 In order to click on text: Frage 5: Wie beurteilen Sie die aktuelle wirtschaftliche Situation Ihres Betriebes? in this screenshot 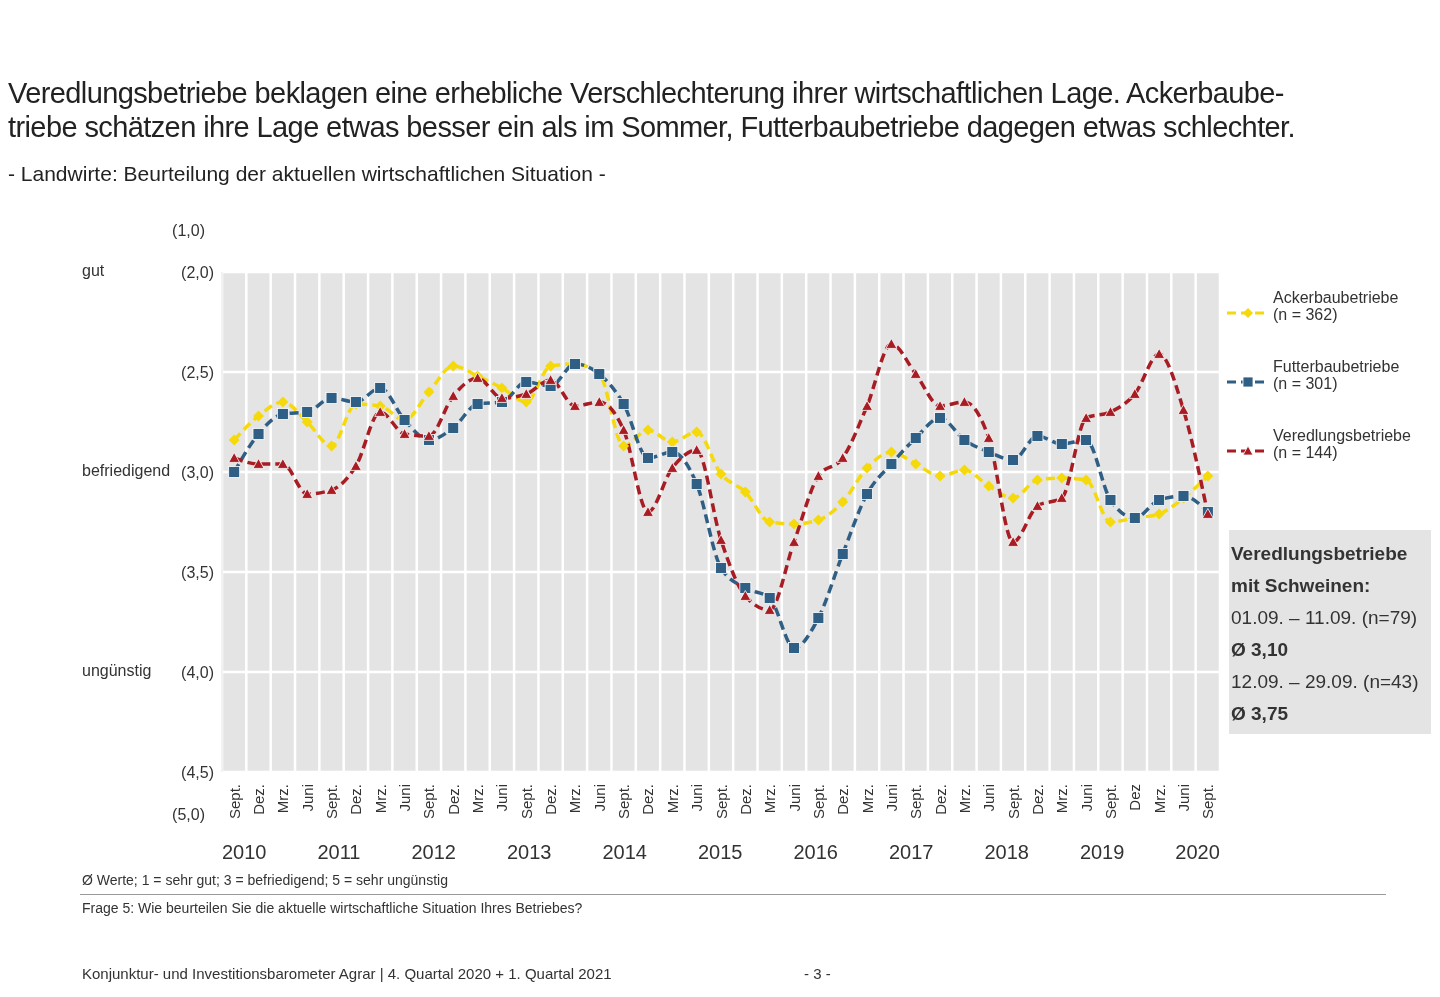, I will do `click(332, 908)`.